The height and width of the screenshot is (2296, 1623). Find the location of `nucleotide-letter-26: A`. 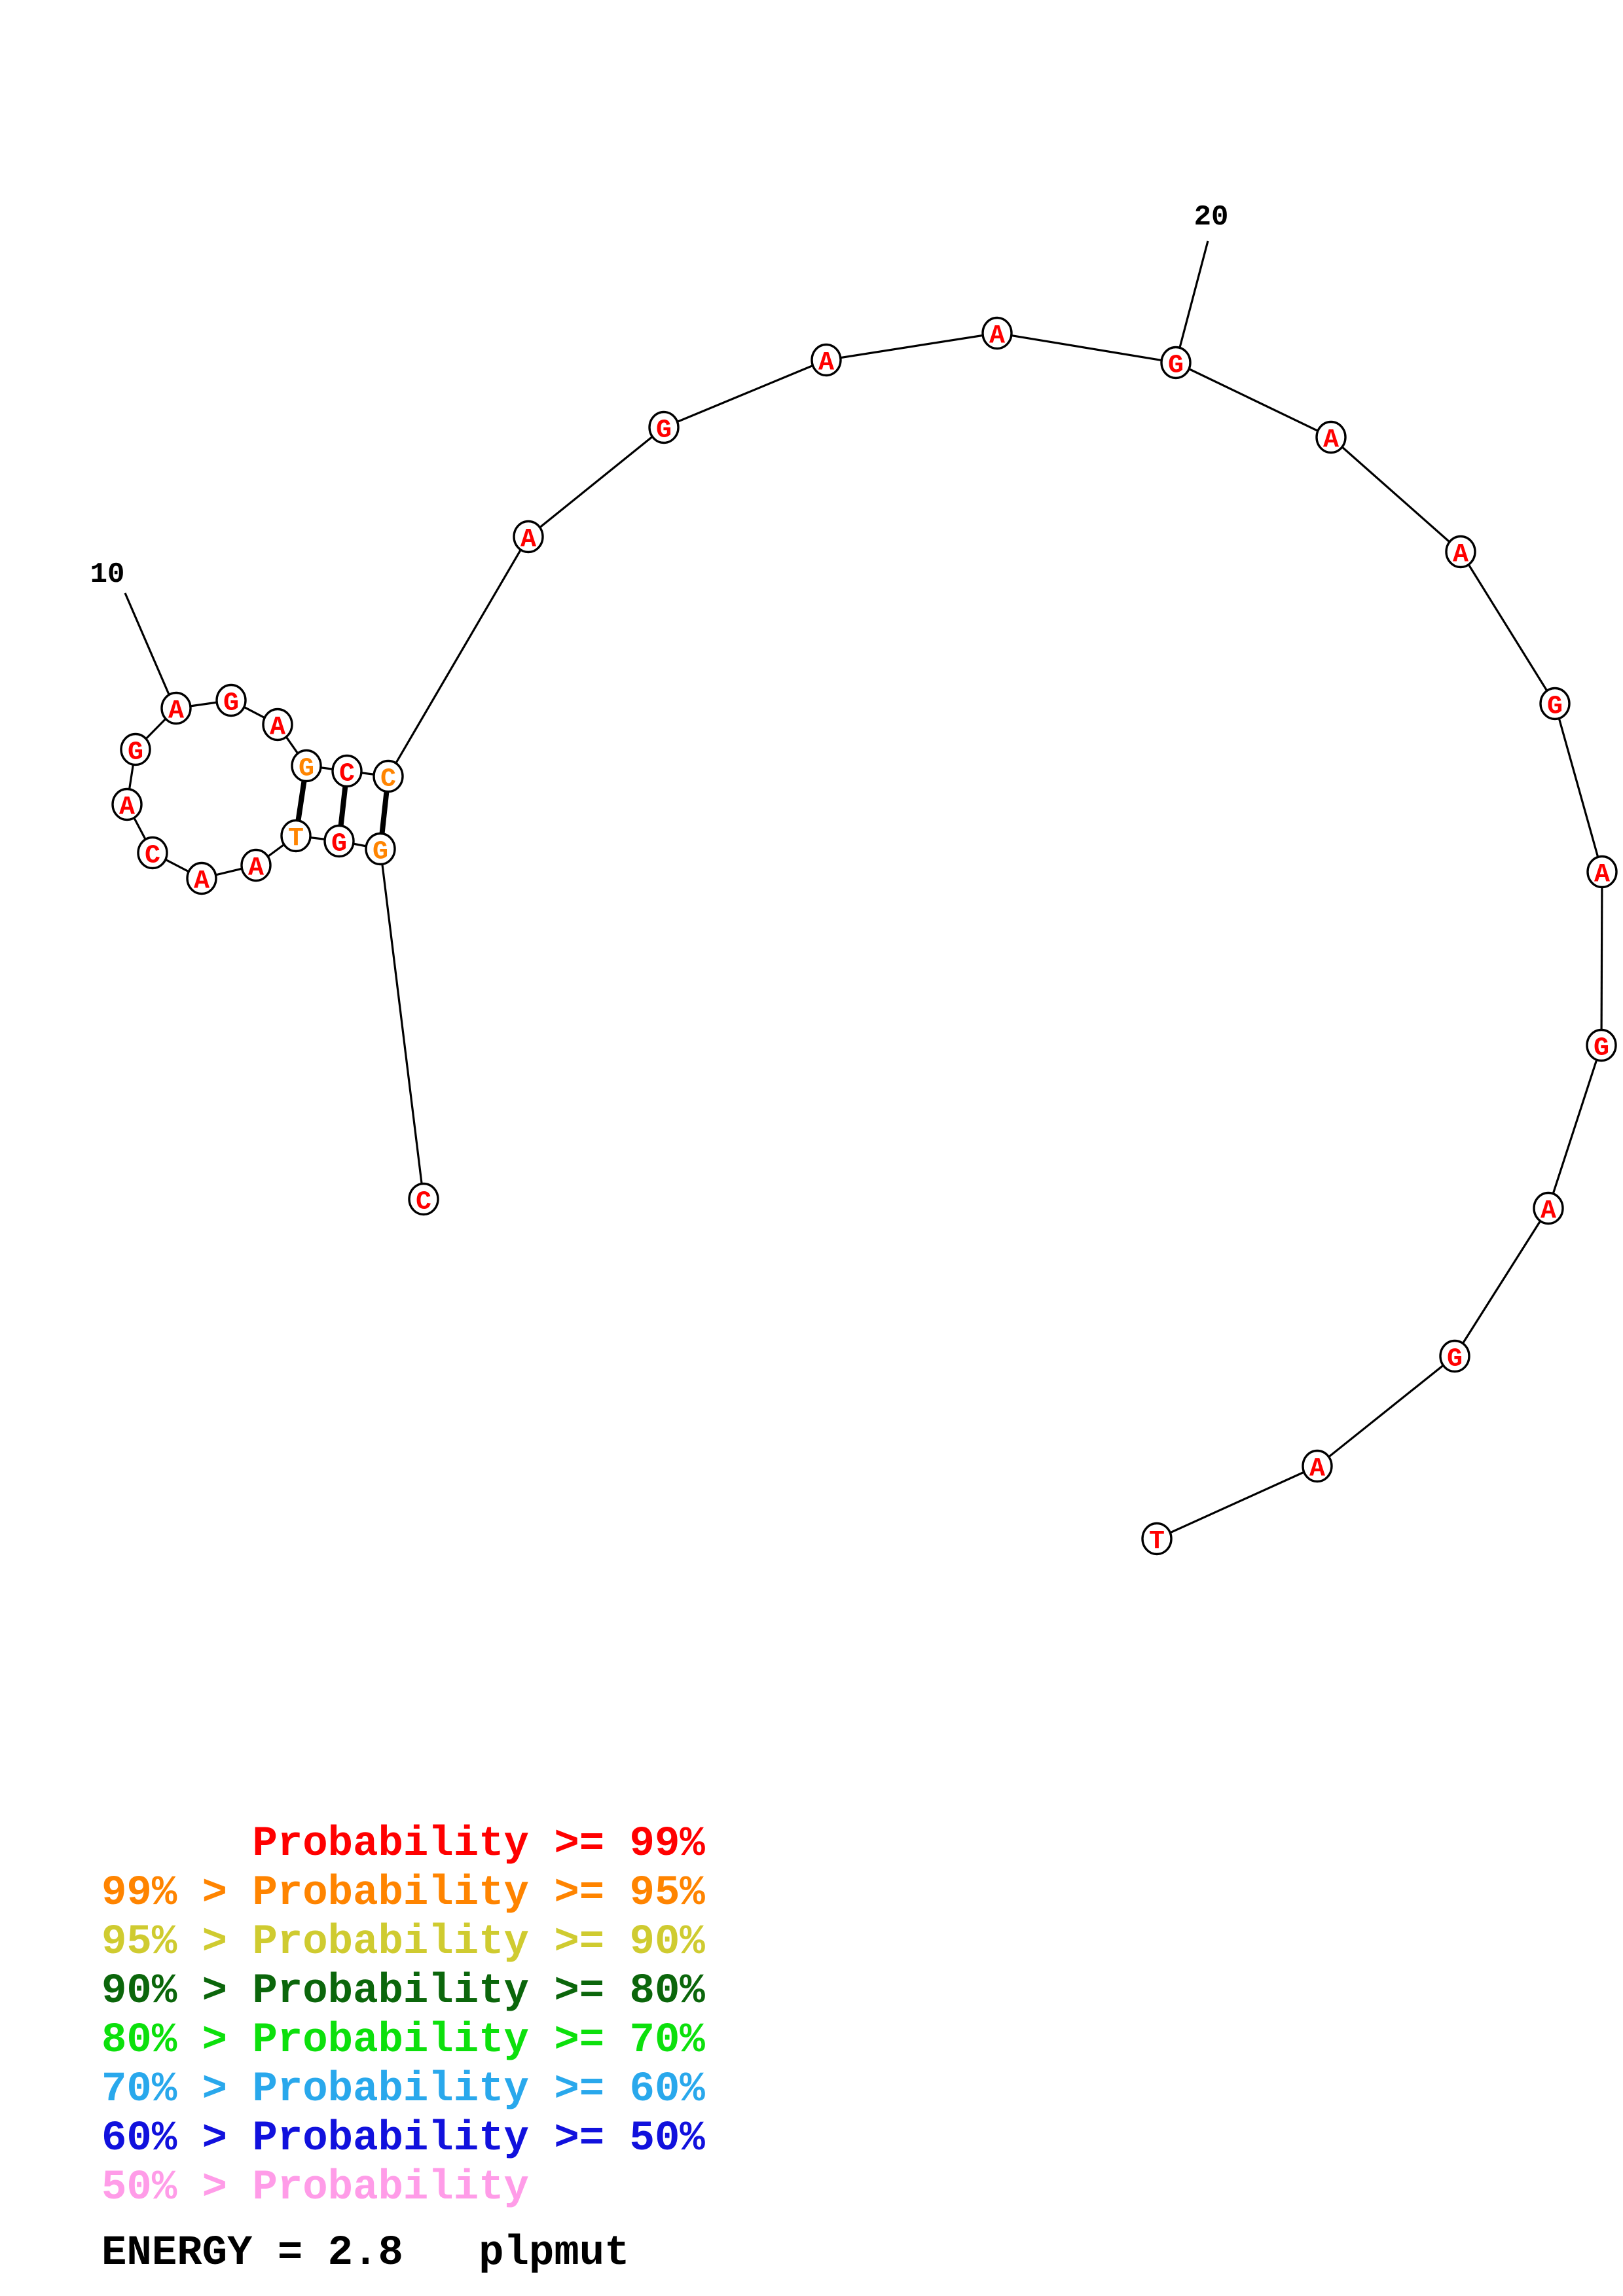

nucleotide-letter-26: A is located at coordinates (1548, 1211).